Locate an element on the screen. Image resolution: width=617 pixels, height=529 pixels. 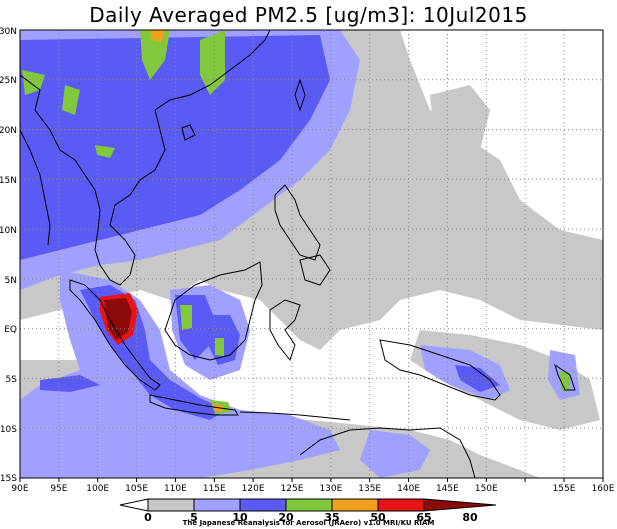
coast-taiwan is located at coordinates (300, 95).